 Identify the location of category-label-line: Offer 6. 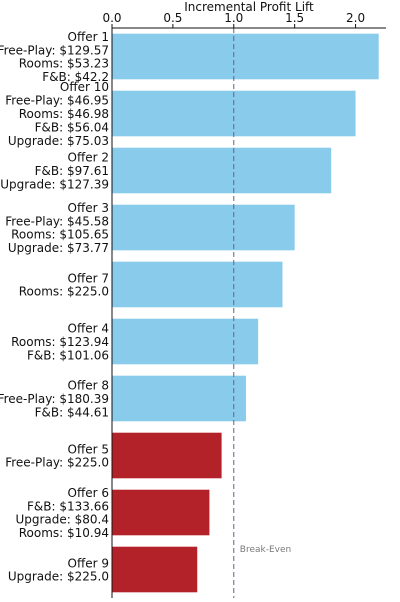
(88, 493).